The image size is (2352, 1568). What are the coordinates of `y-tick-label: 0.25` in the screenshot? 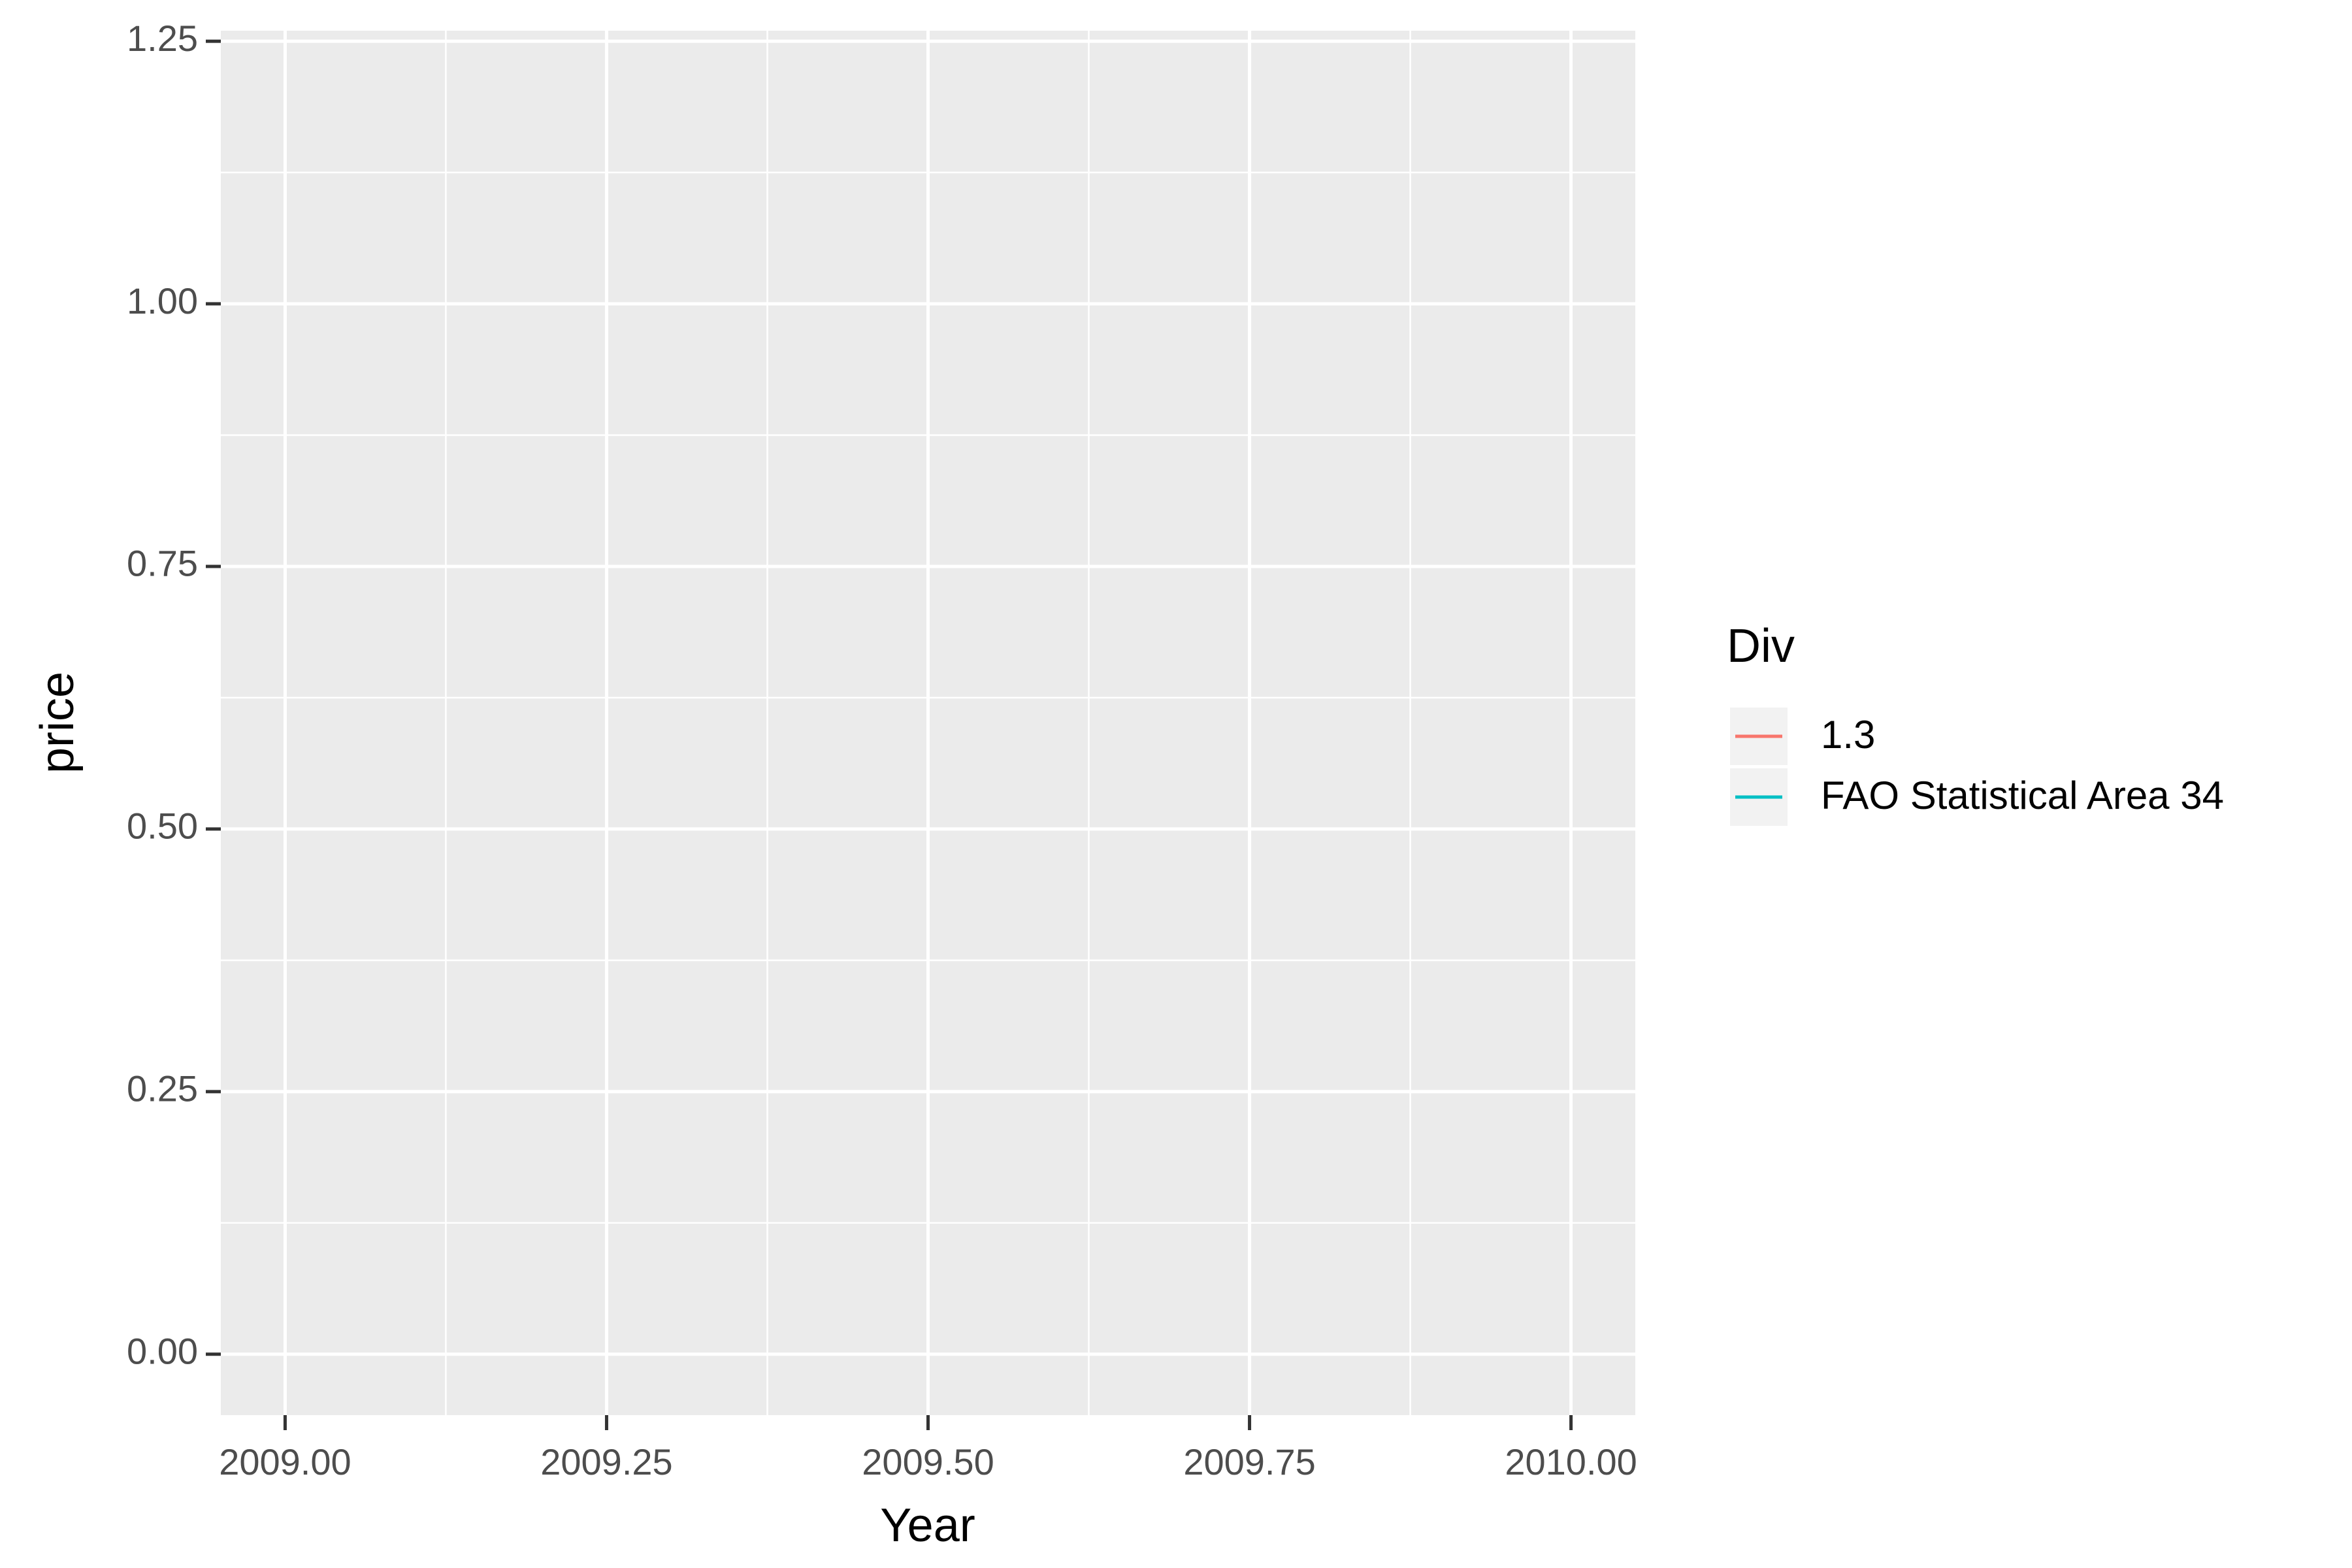 It's located at (162, 1088).